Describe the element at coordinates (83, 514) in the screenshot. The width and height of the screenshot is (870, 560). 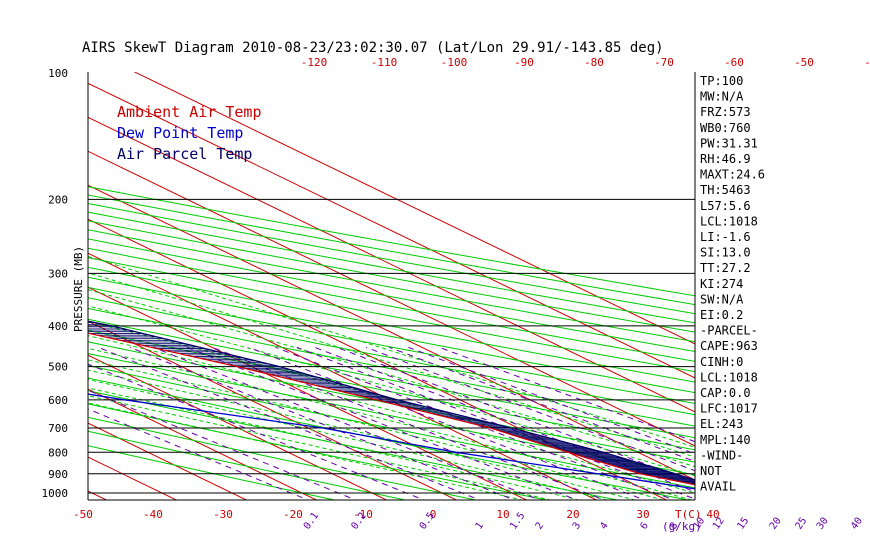
I see `bottom-temp-tick-label: -50` at that location.